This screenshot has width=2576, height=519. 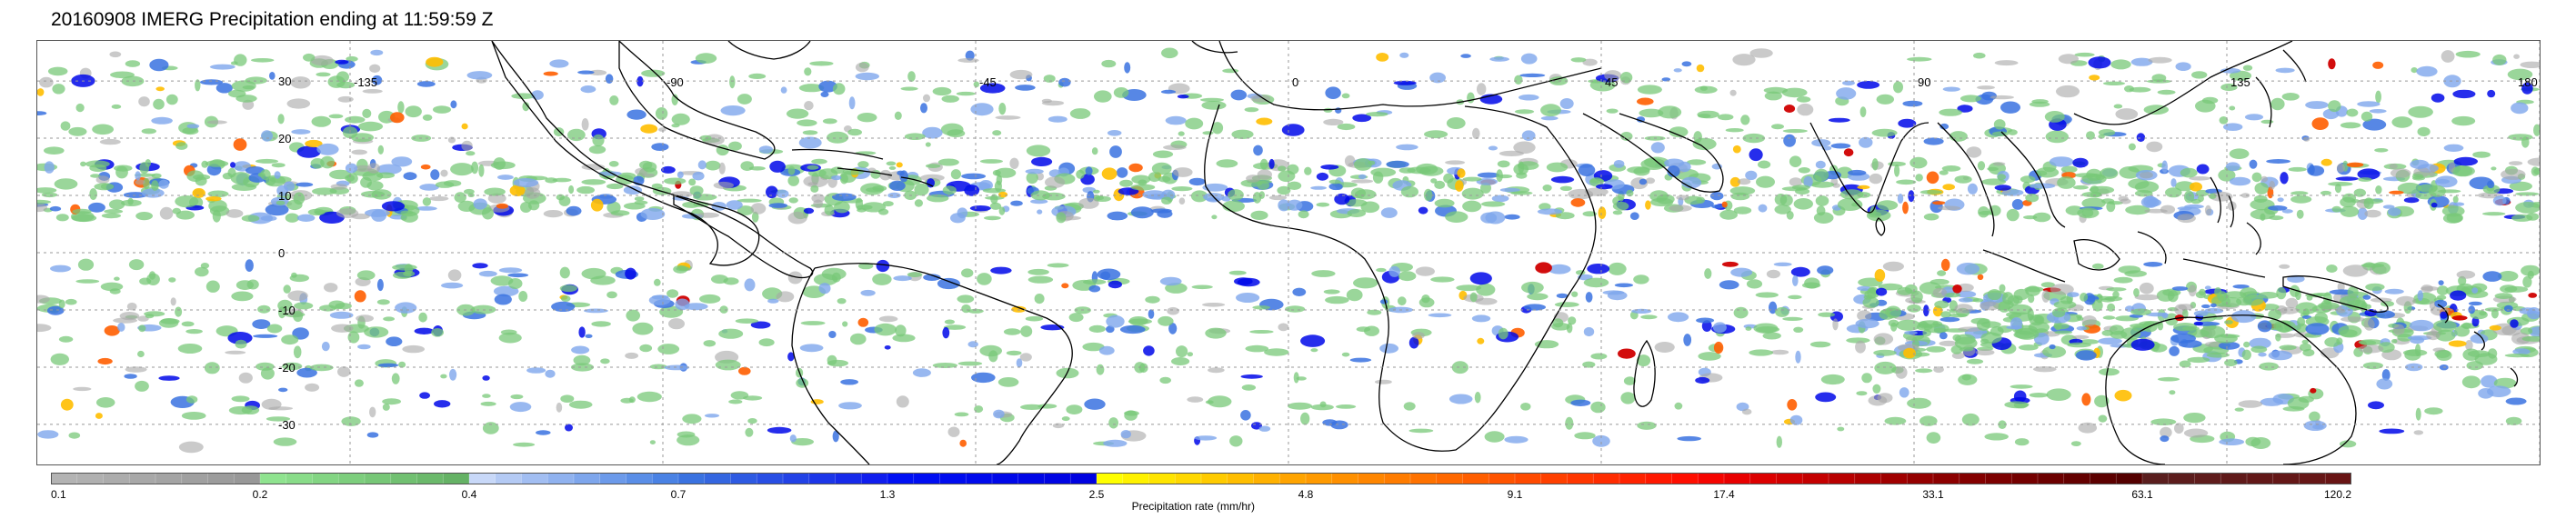 I want to click on precipitation-colorbar, so click(x=1201, y=478).